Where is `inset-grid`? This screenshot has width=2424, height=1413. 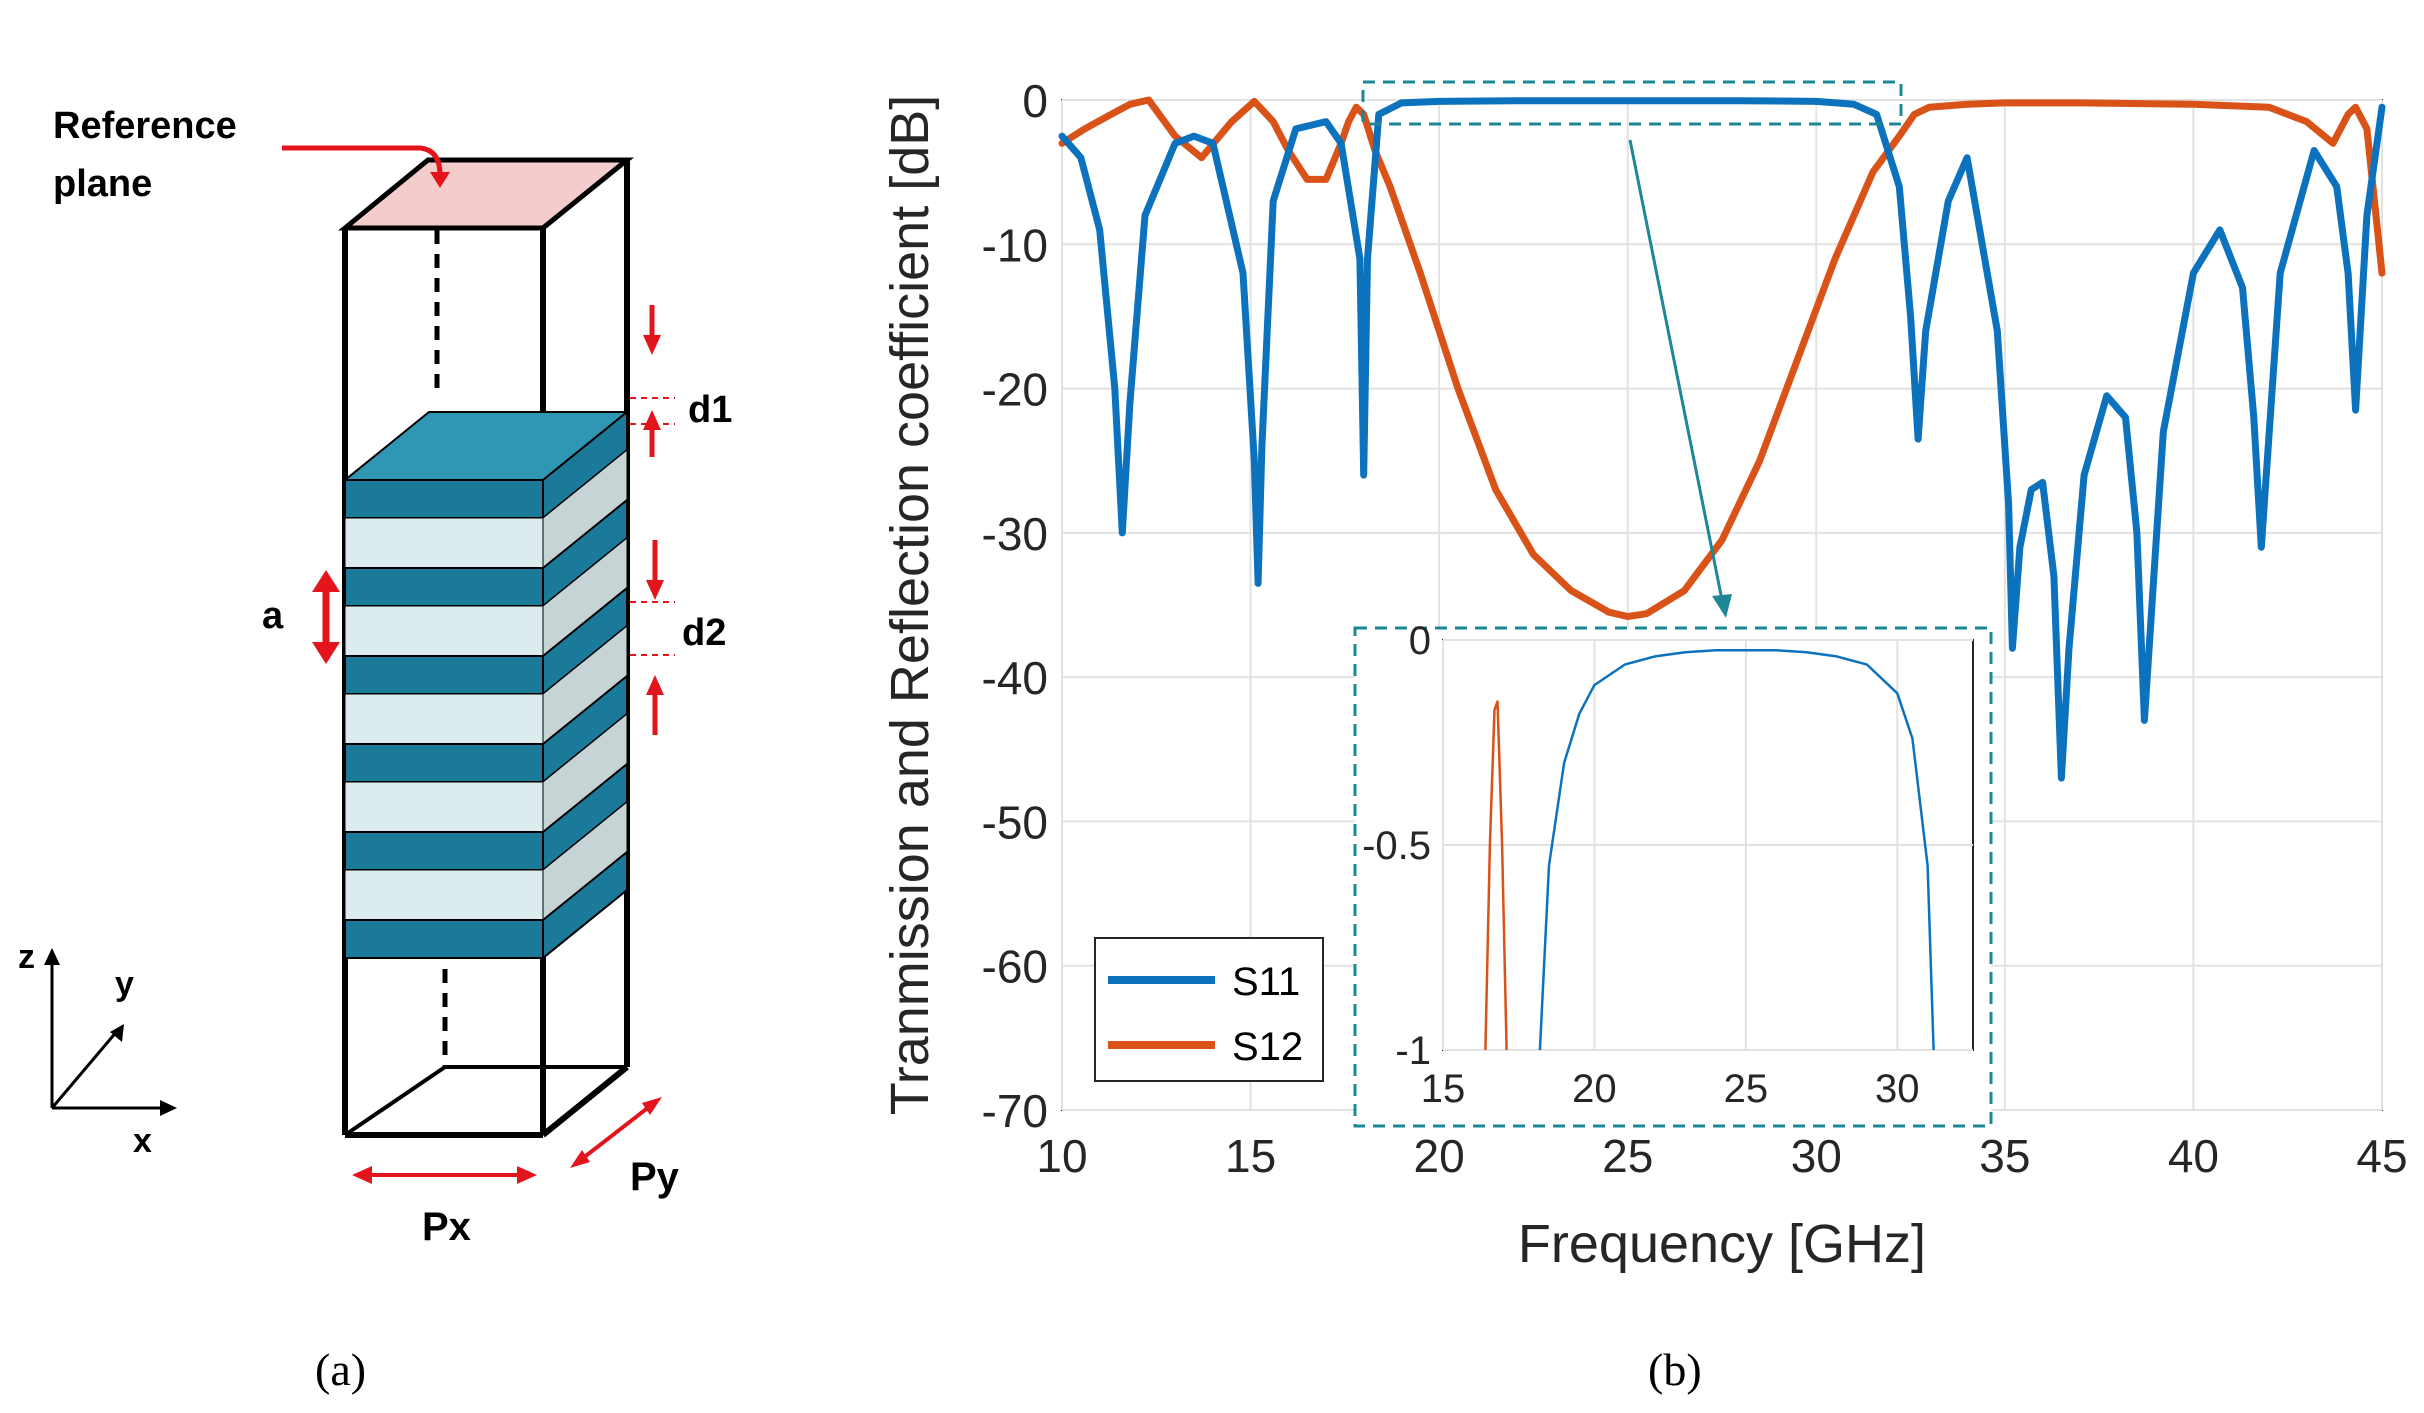 inset-grid is located at coordinates (1707, 845).